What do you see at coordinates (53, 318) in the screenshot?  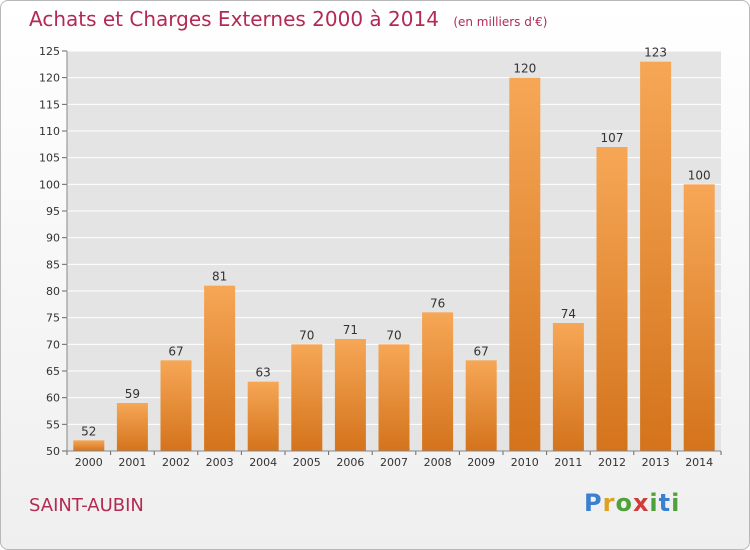 I see `y-tick-label: 75` at bounding box center [53, 318].